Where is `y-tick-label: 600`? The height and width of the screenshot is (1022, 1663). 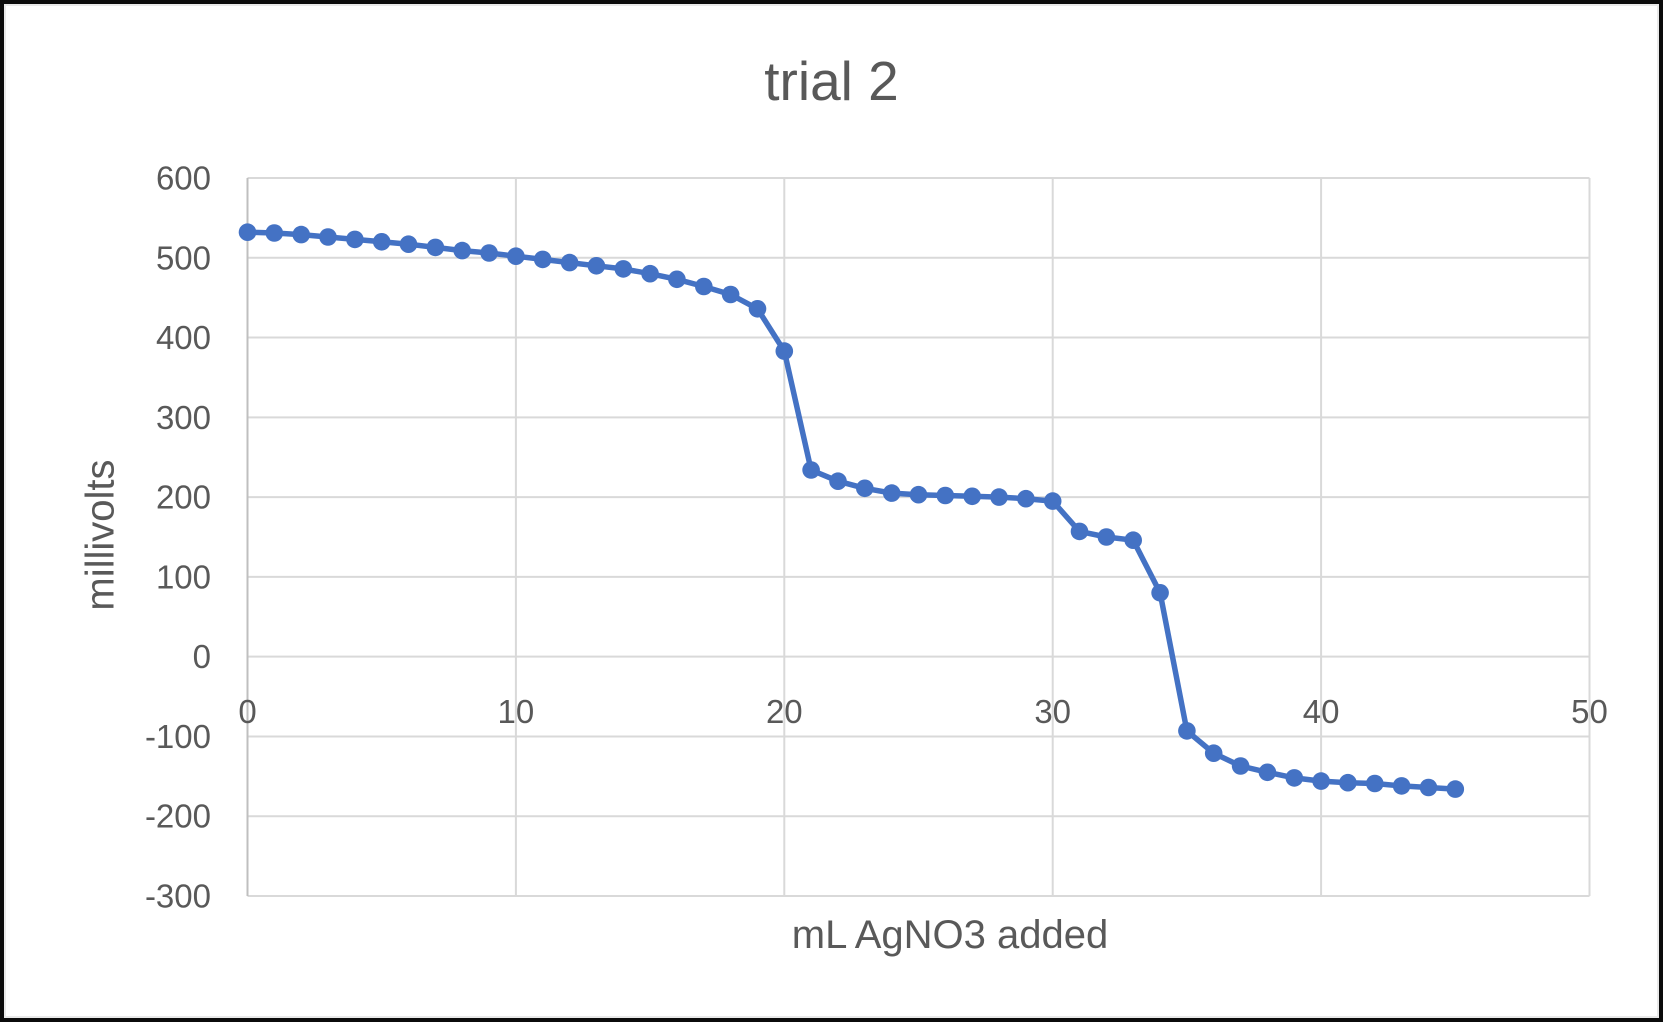 y-tick-label: 600 is located at coordinates (183, 178).